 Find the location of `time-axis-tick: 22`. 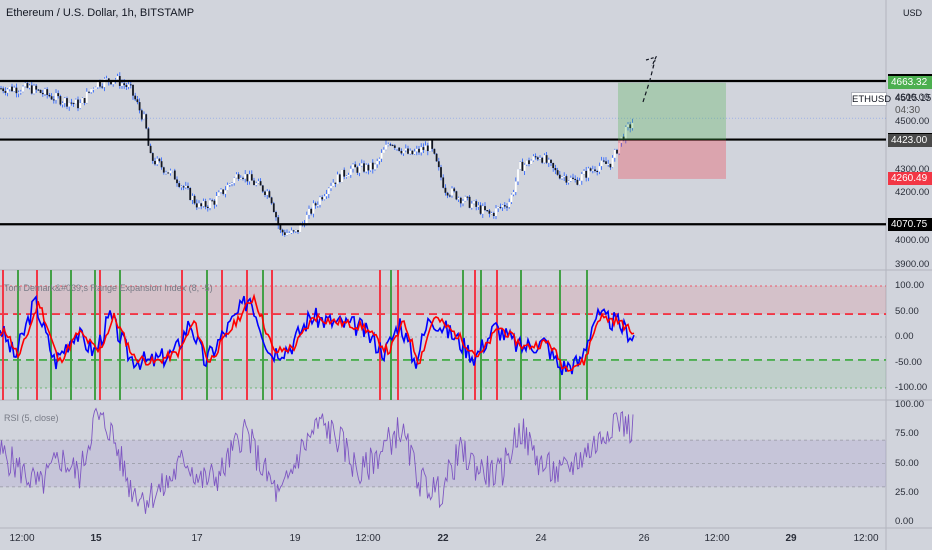

time-axis-tick: 22 is located at coordinates (443, 538).